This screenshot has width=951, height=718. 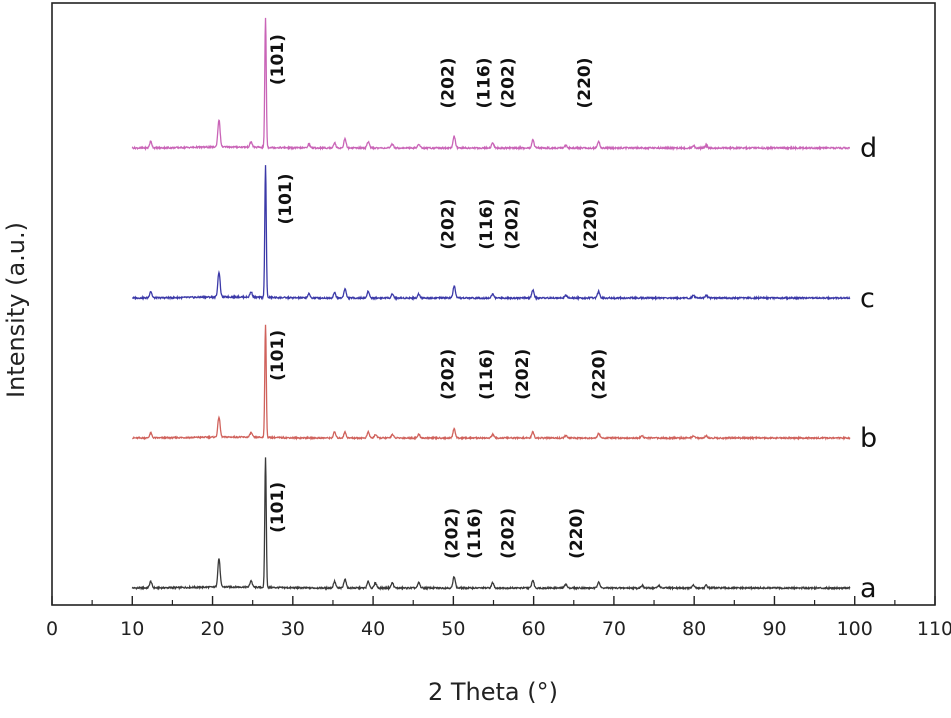 What do you see at coordinates (498, 618) in the screenshot?
I see `x-axis-ticks: 0 10 20 30 40 50 60 70 80 90 100 110` at bounding box center [498, 618].